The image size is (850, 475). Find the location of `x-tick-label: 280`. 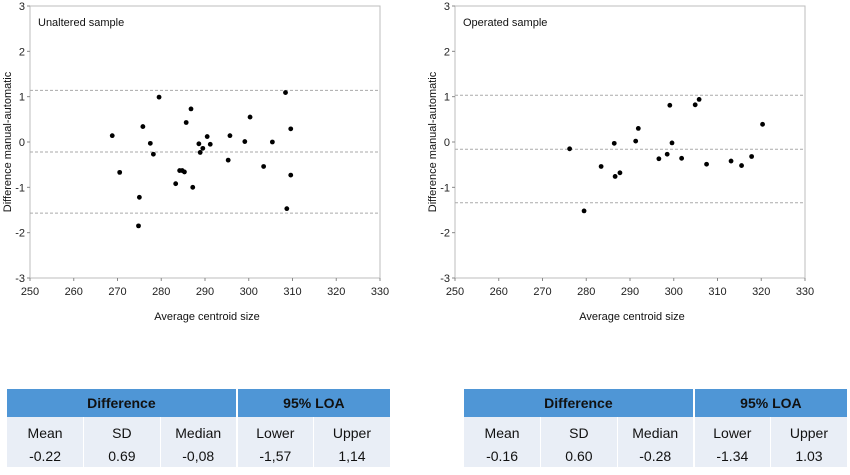

x-tick-label: 280 is located at coordinates (161, 292).